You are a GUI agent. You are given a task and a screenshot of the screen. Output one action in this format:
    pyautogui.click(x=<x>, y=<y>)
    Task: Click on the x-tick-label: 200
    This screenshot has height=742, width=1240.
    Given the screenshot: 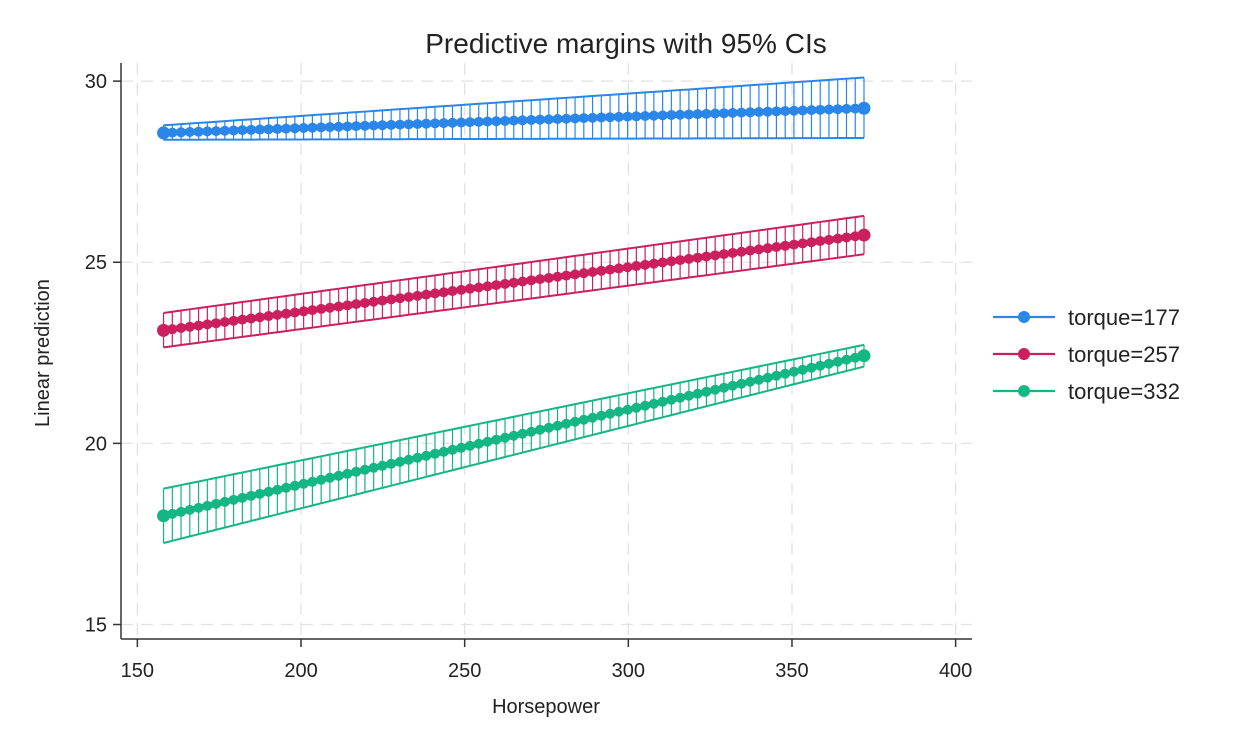 What is the action you would take?
    pyautogui.click(x=300, y=671)
    